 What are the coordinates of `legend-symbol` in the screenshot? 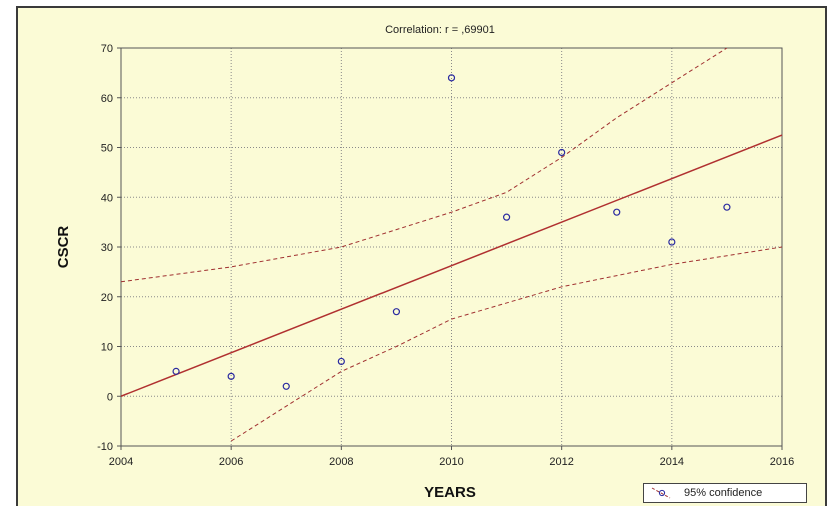 It's located at (664, 493).